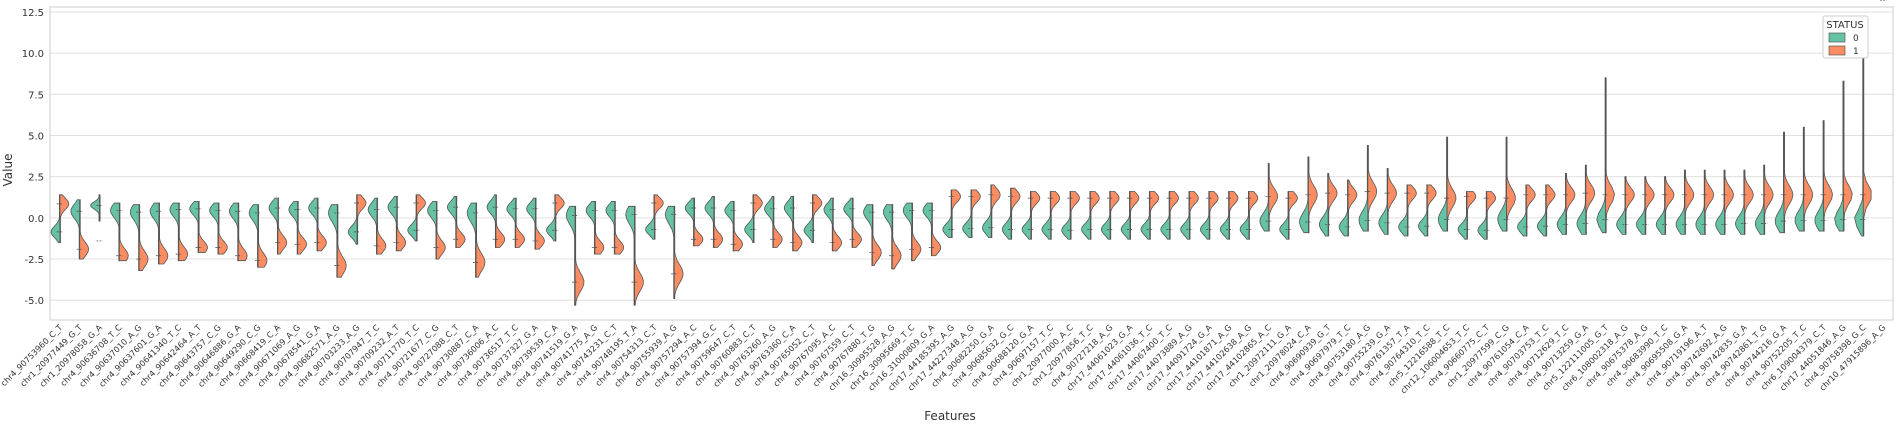  I want to click on y-tick-label: 12.5, so click(33, 13).